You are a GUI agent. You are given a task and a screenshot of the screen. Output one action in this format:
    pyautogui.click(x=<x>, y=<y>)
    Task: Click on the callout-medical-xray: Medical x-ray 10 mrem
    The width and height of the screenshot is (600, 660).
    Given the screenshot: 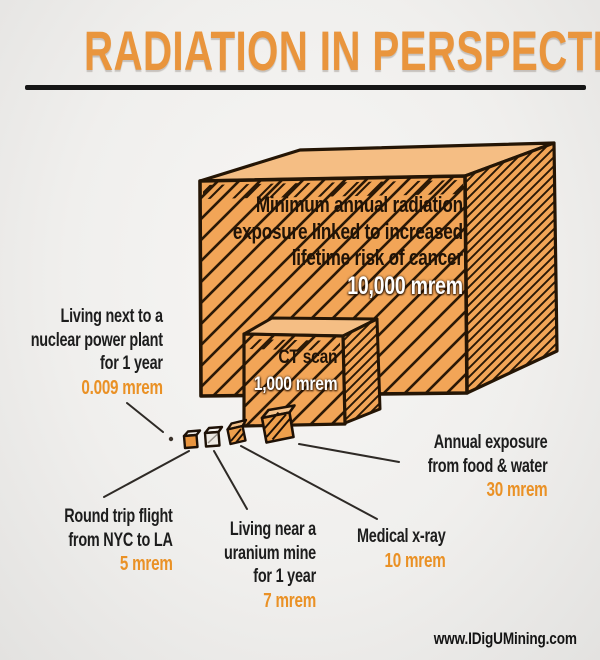 What is the action you would take?
    pyautogui.click(x=400, y=549)
    